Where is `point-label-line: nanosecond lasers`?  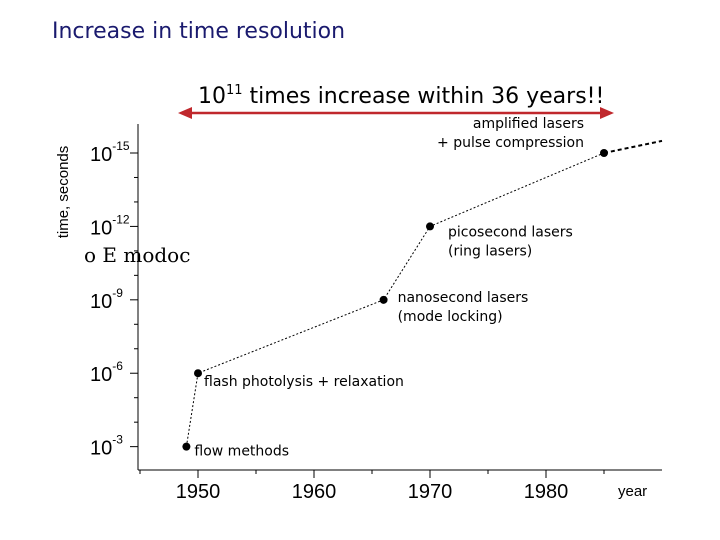 point-label-line: nanosecond lasers is located at coordinates (463, 298).